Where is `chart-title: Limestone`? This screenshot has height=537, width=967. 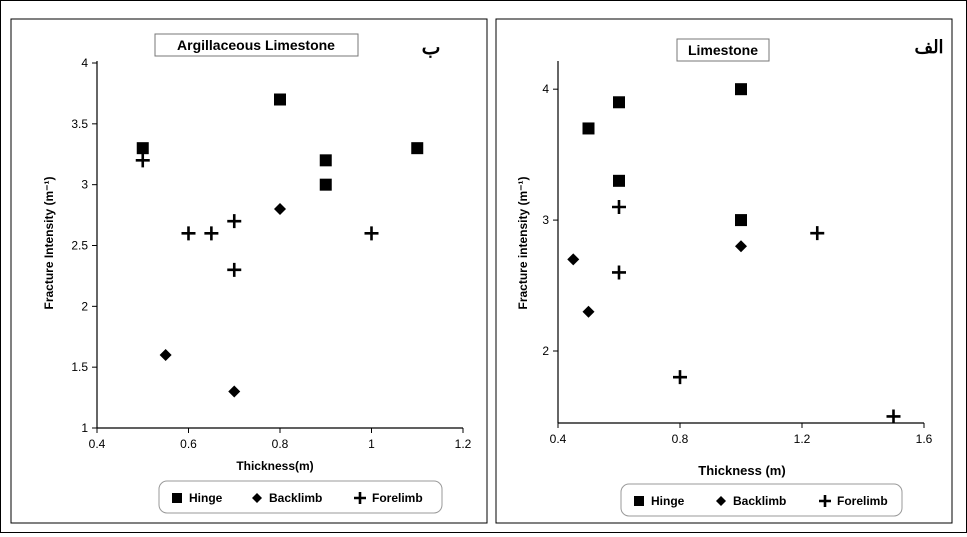
chart-title: Limestone is located at coordinates (723, 50).